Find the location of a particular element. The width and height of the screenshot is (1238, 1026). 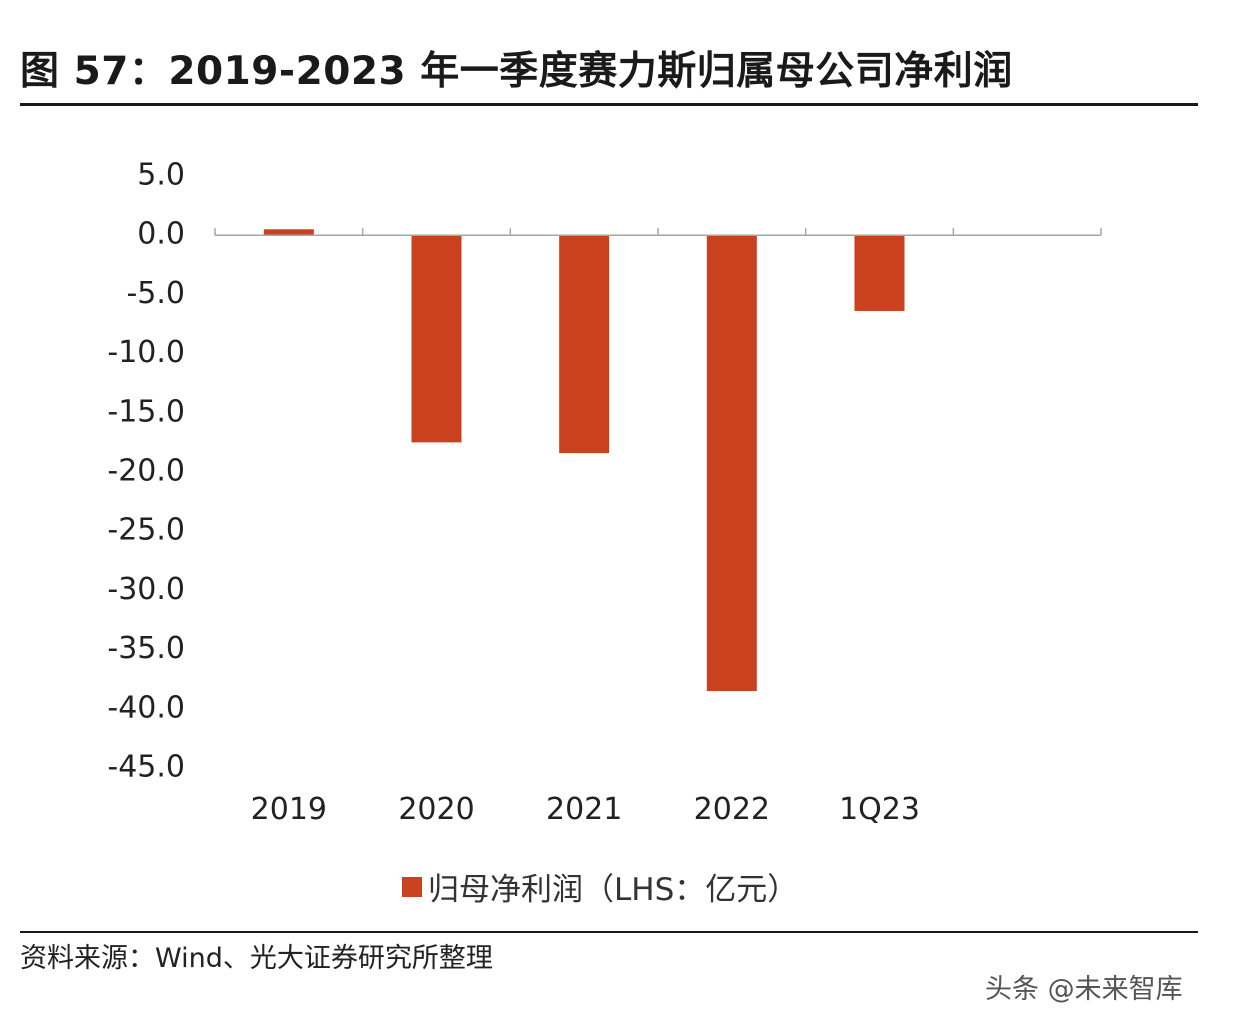

x-tick-label: 2020 is located at coordinates (436, 809).